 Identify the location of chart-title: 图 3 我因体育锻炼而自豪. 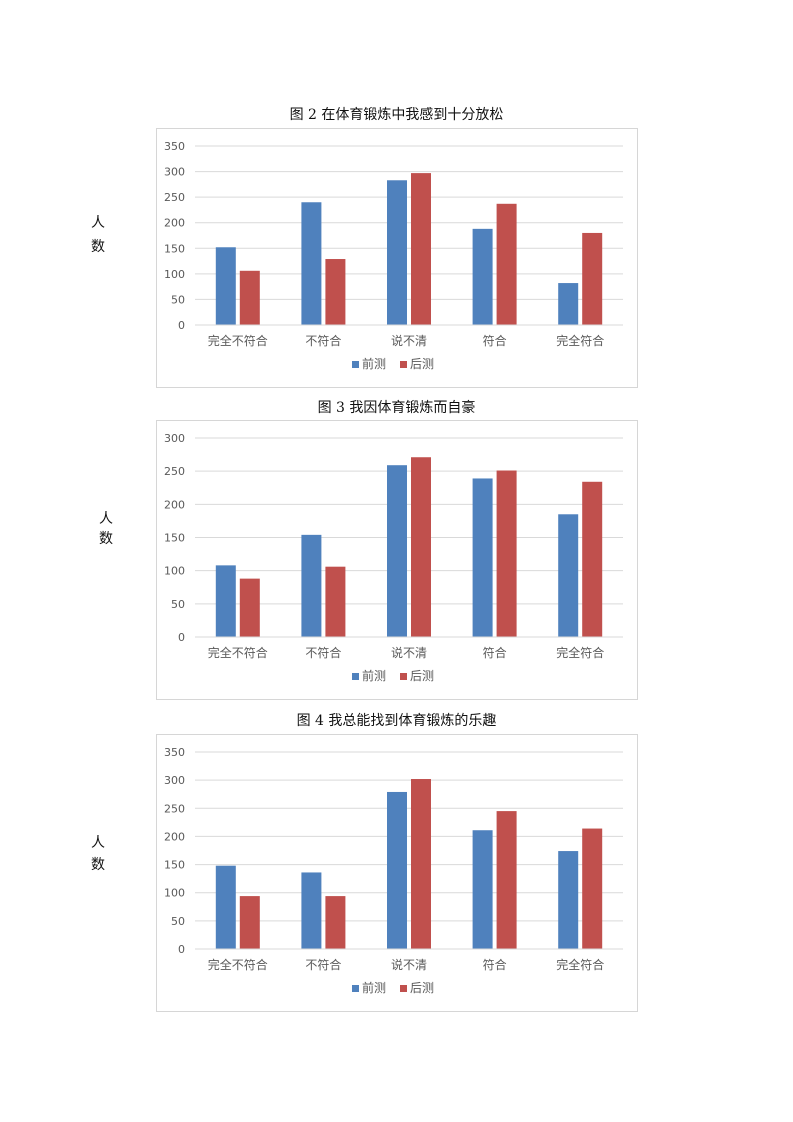
(396, 408).